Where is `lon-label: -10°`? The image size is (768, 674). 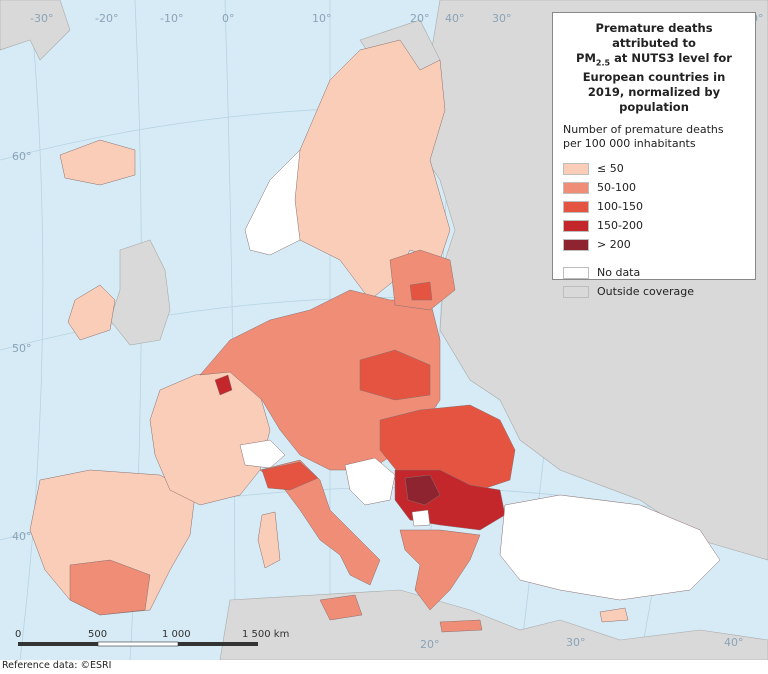
lon-label: -10° is located at coordinates (171, 18).